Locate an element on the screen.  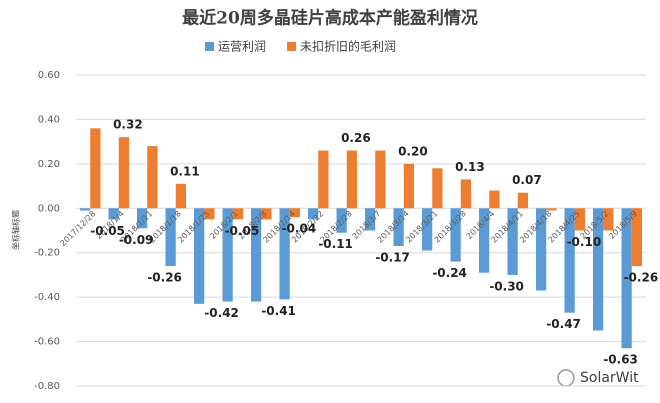
value-label: 0.13 is located at coordinates (470, 167).